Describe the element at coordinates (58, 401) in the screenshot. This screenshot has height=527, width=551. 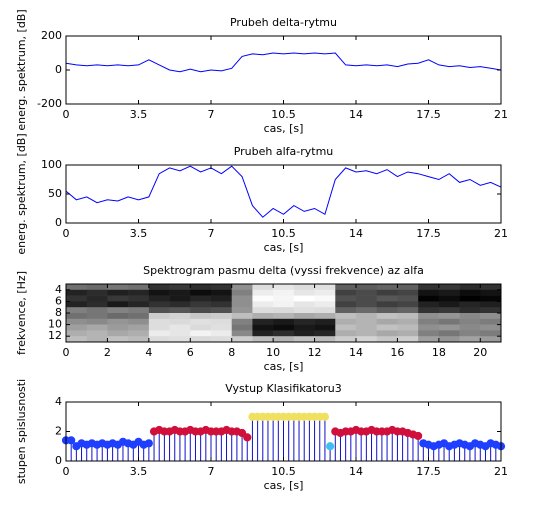
I see `y-tick-label: 4` at that location.